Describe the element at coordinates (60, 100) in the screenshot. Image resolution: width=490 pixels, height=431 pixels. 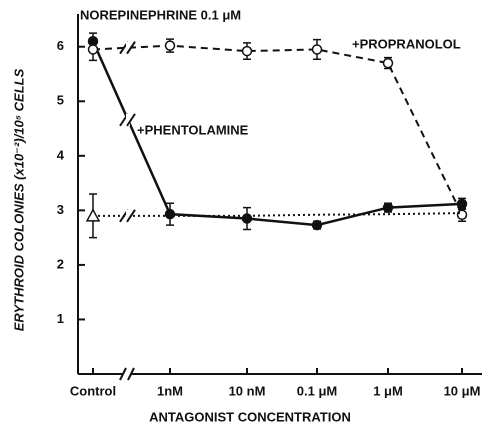
I see `y-tick-label: 5` at that location.